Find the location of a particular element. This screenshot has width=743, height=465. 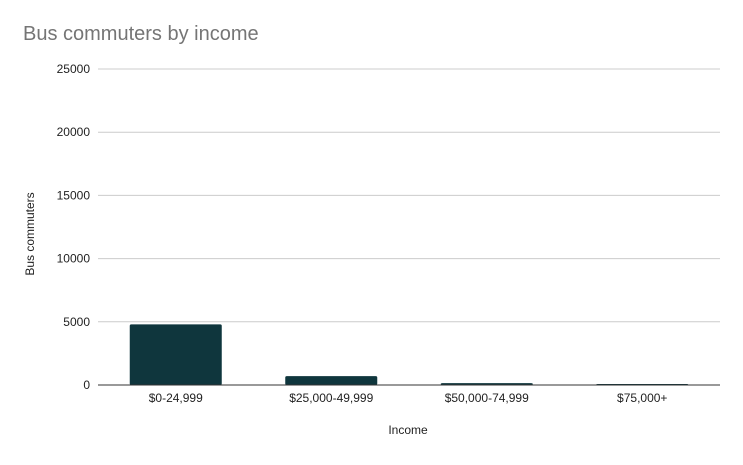

x-tick-label: $0-24,999 is located at coordinates (176, 398).